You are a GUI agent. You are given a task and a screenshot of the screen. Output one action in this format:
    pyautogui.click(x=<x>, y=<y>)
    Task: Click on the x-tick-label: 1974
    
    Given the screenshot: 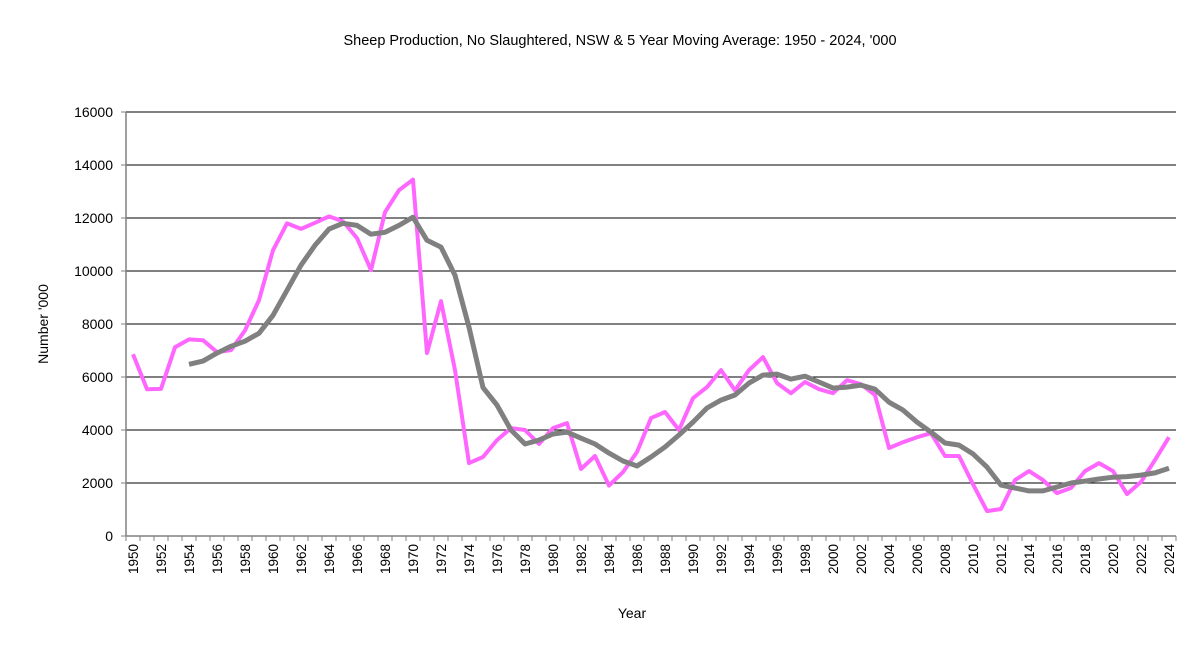 What is the action you would take?
    pyautogui.click(x=469, y=559)
    